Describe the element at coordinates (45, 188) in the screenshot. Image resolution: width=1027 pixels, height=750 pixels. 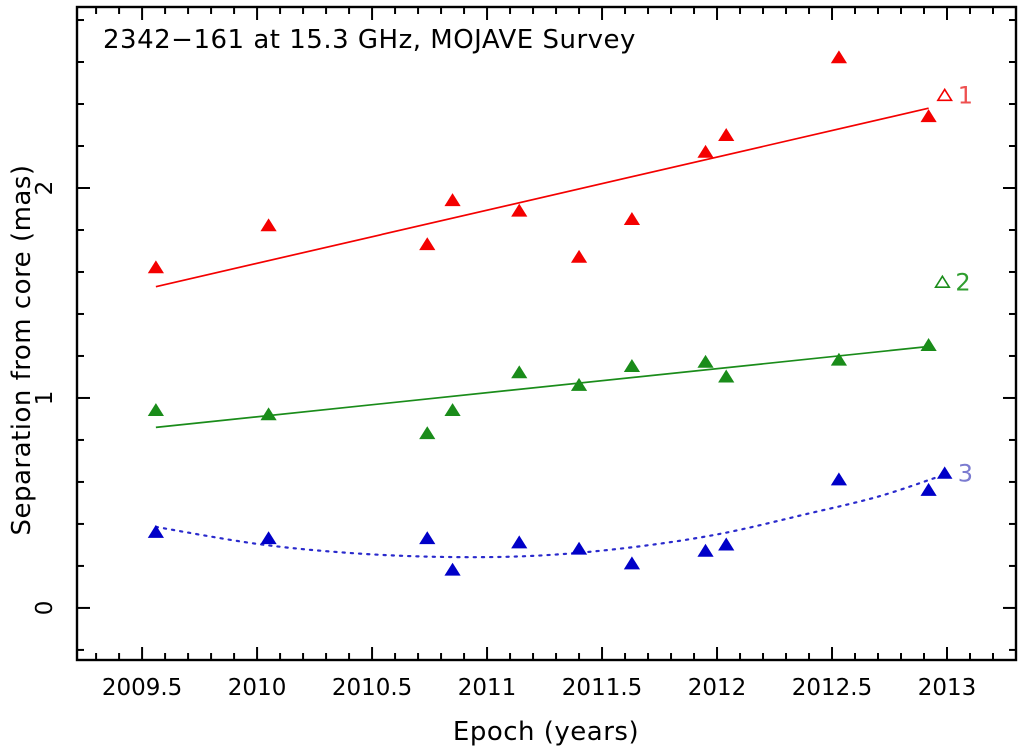
I see `y-tick-label: 2` at that location.